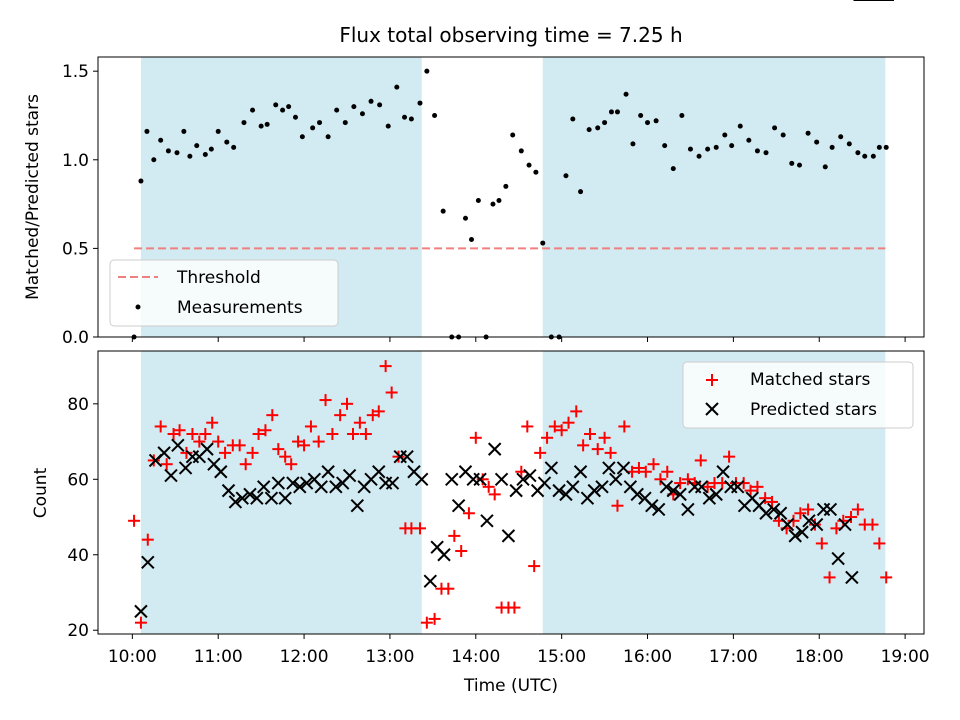  Describe the element at coordinates (78, 556) in the screenshot. I see `bottom-y-tick-label: 40` at that location.